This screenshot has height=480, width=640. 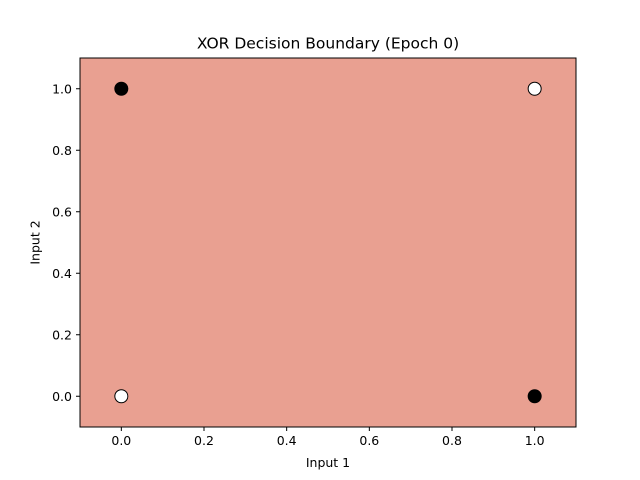 I want to click on y-tick-label: 0.0, so click(x=62, y=396).